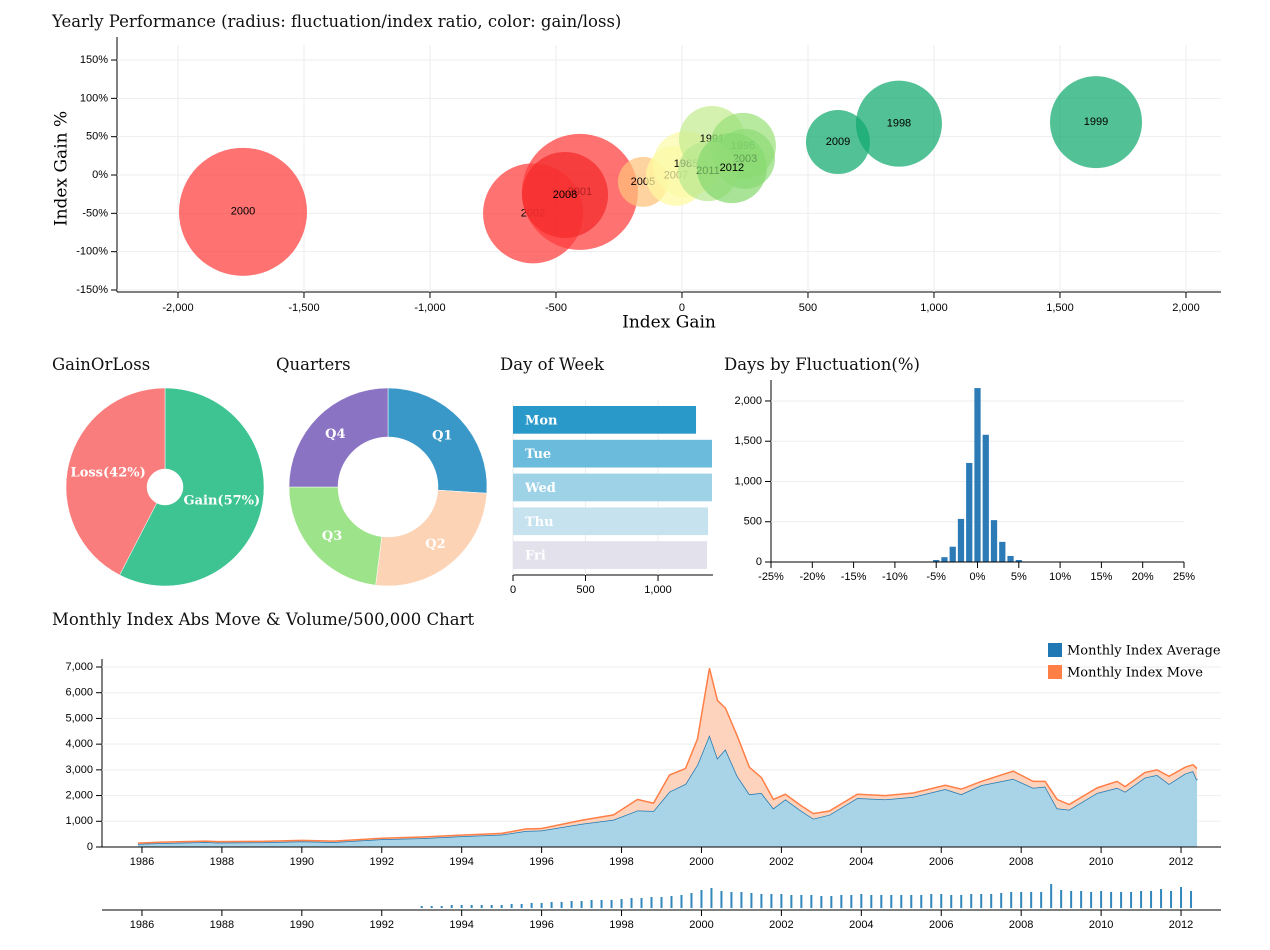 The height and width of the screenshot is (950, 1270). Describe the element at coordinates (838, 142) in the screenshot. I see `bubble-label: 2009` at that location.